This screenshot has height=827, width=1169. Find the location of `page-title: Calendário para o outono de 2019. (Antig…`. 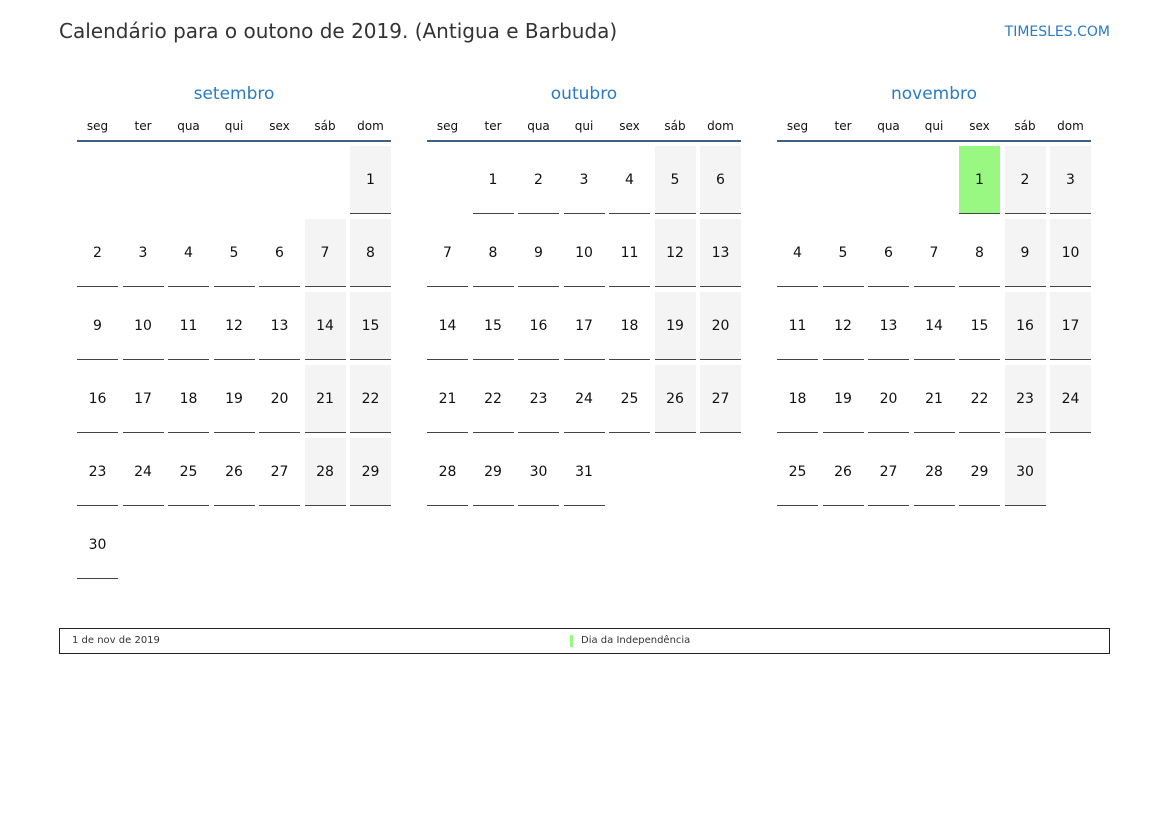

page-title: Calendário para o outono de 2019. (Antig… is located at coordinates (338, 31).